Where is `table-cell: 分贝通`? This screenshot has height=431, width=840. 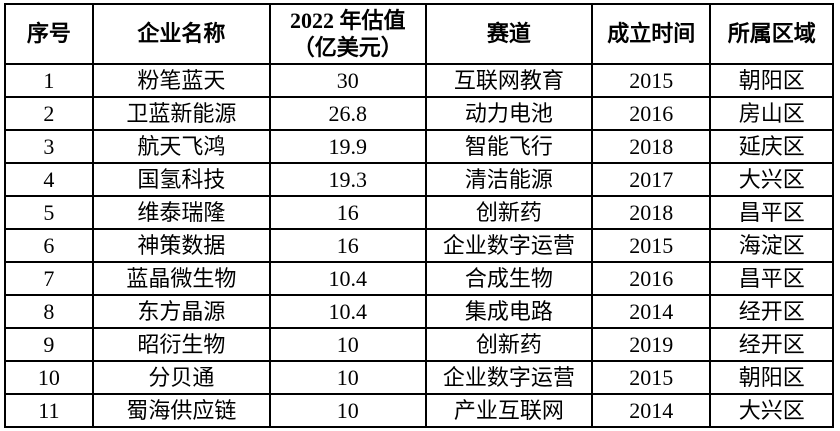
table-cell: 分贝通 is located at coordinates (181, 377).